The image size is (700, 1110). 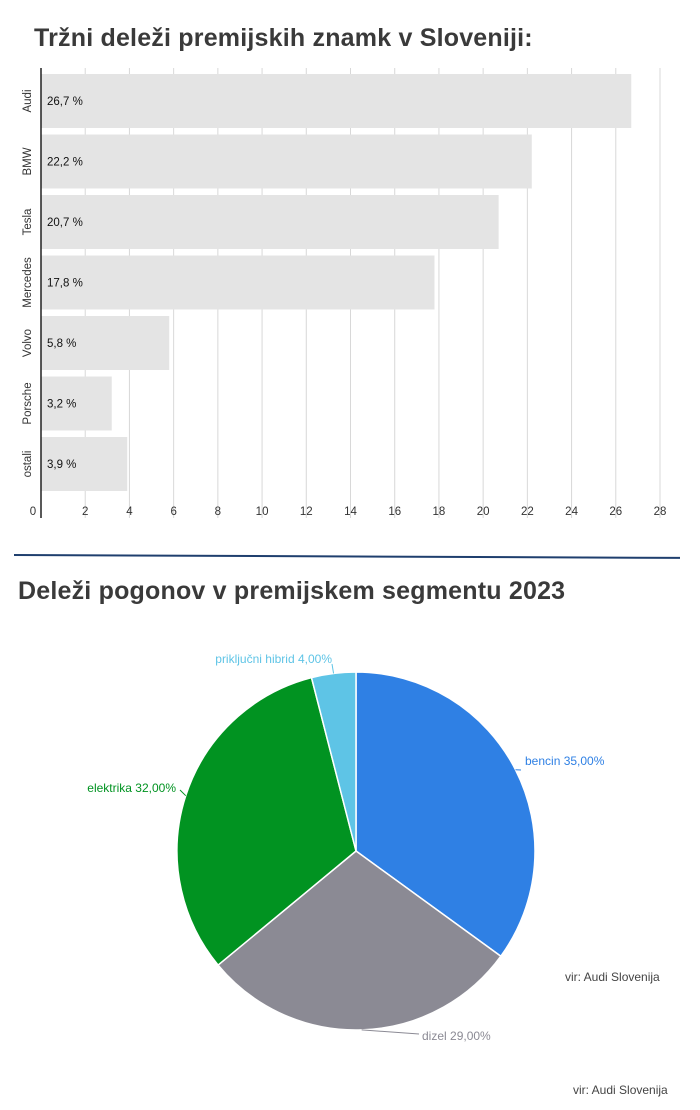 I want to click on x-tick-label: 20, so click(x=483, y=512).